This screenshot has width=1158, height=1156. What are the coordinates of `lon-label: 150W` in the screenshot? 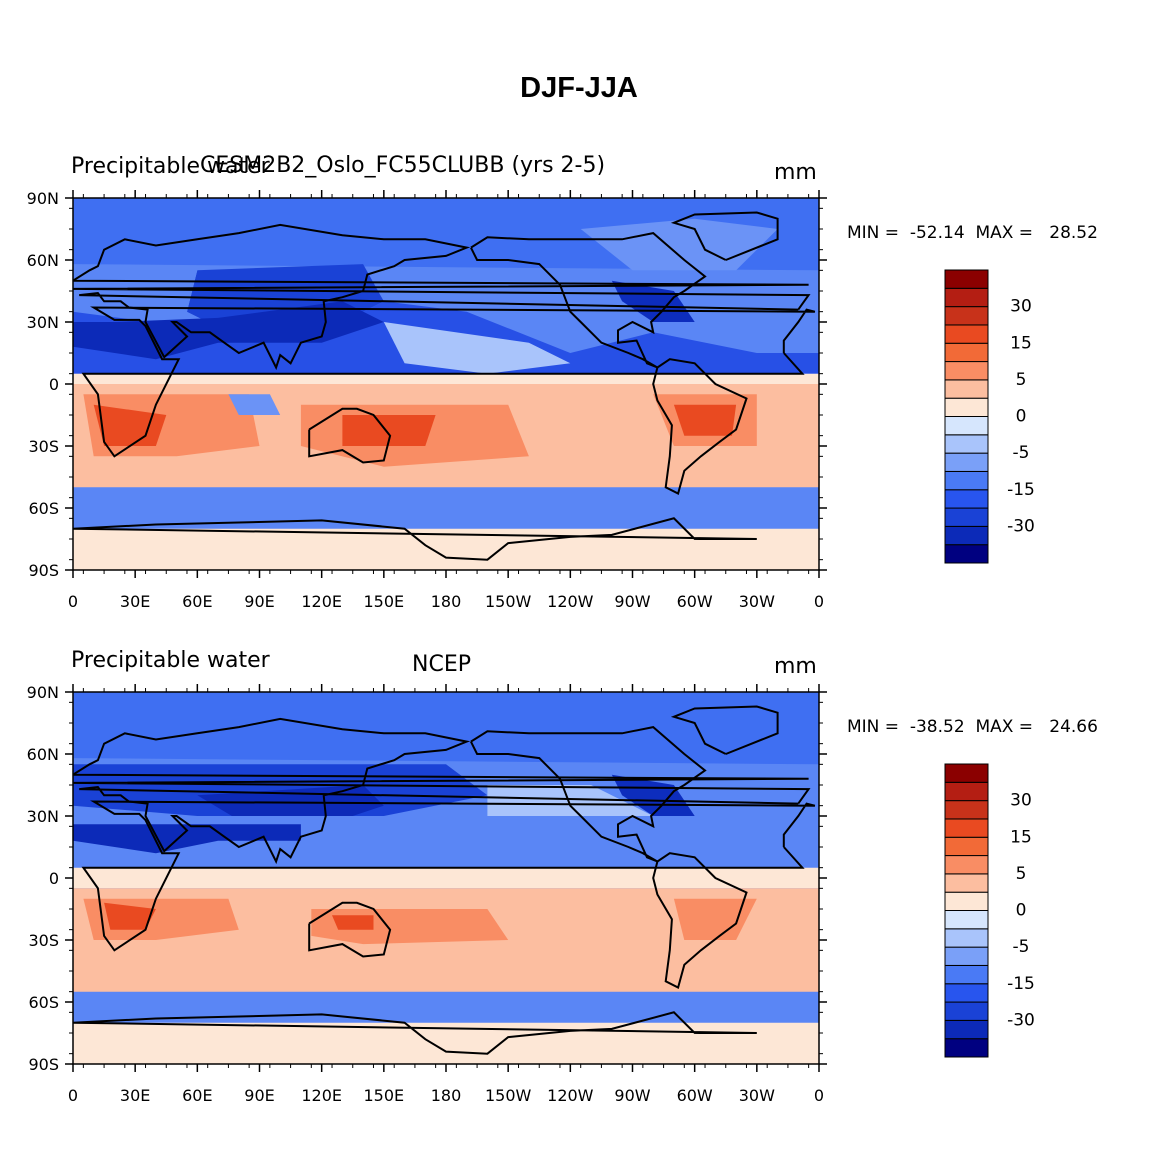 It's located at (508, 1095).